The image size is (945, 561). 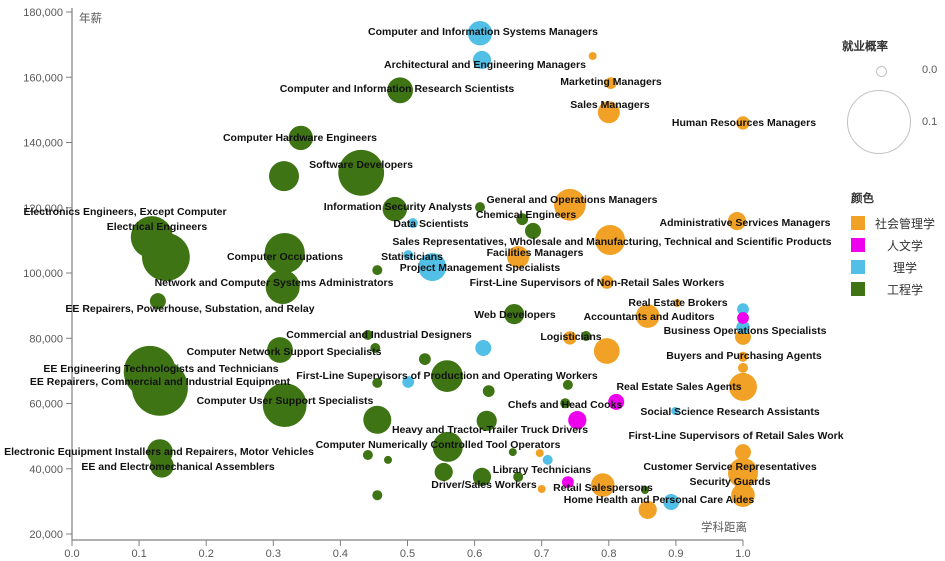 I want to click on color-legend-item: 社会管理学, so click(x=898, y=223).